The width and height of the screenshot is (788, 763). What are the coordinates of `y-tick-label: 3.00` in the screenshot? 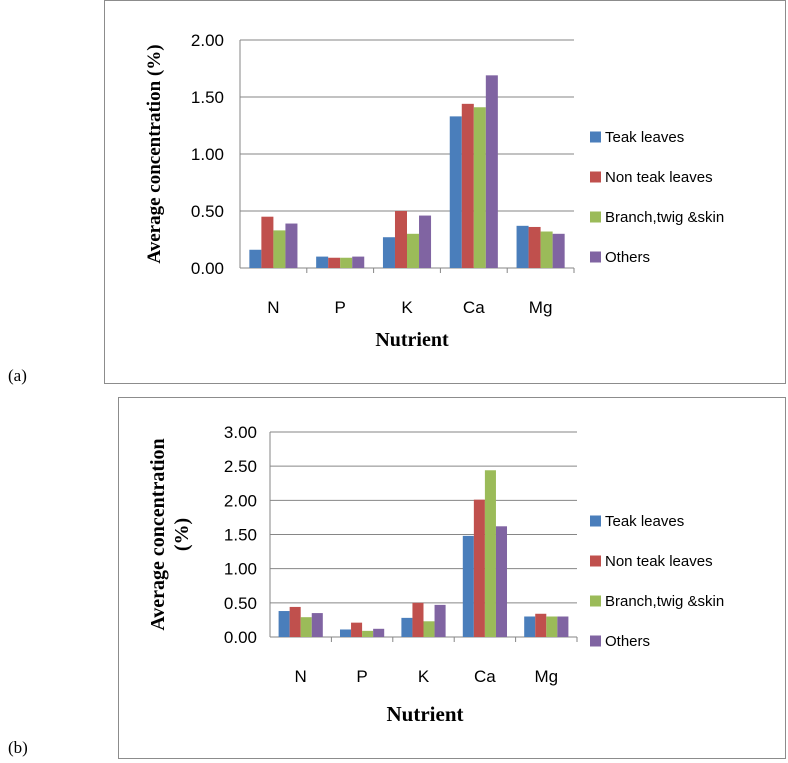 It's located at (240, 432).